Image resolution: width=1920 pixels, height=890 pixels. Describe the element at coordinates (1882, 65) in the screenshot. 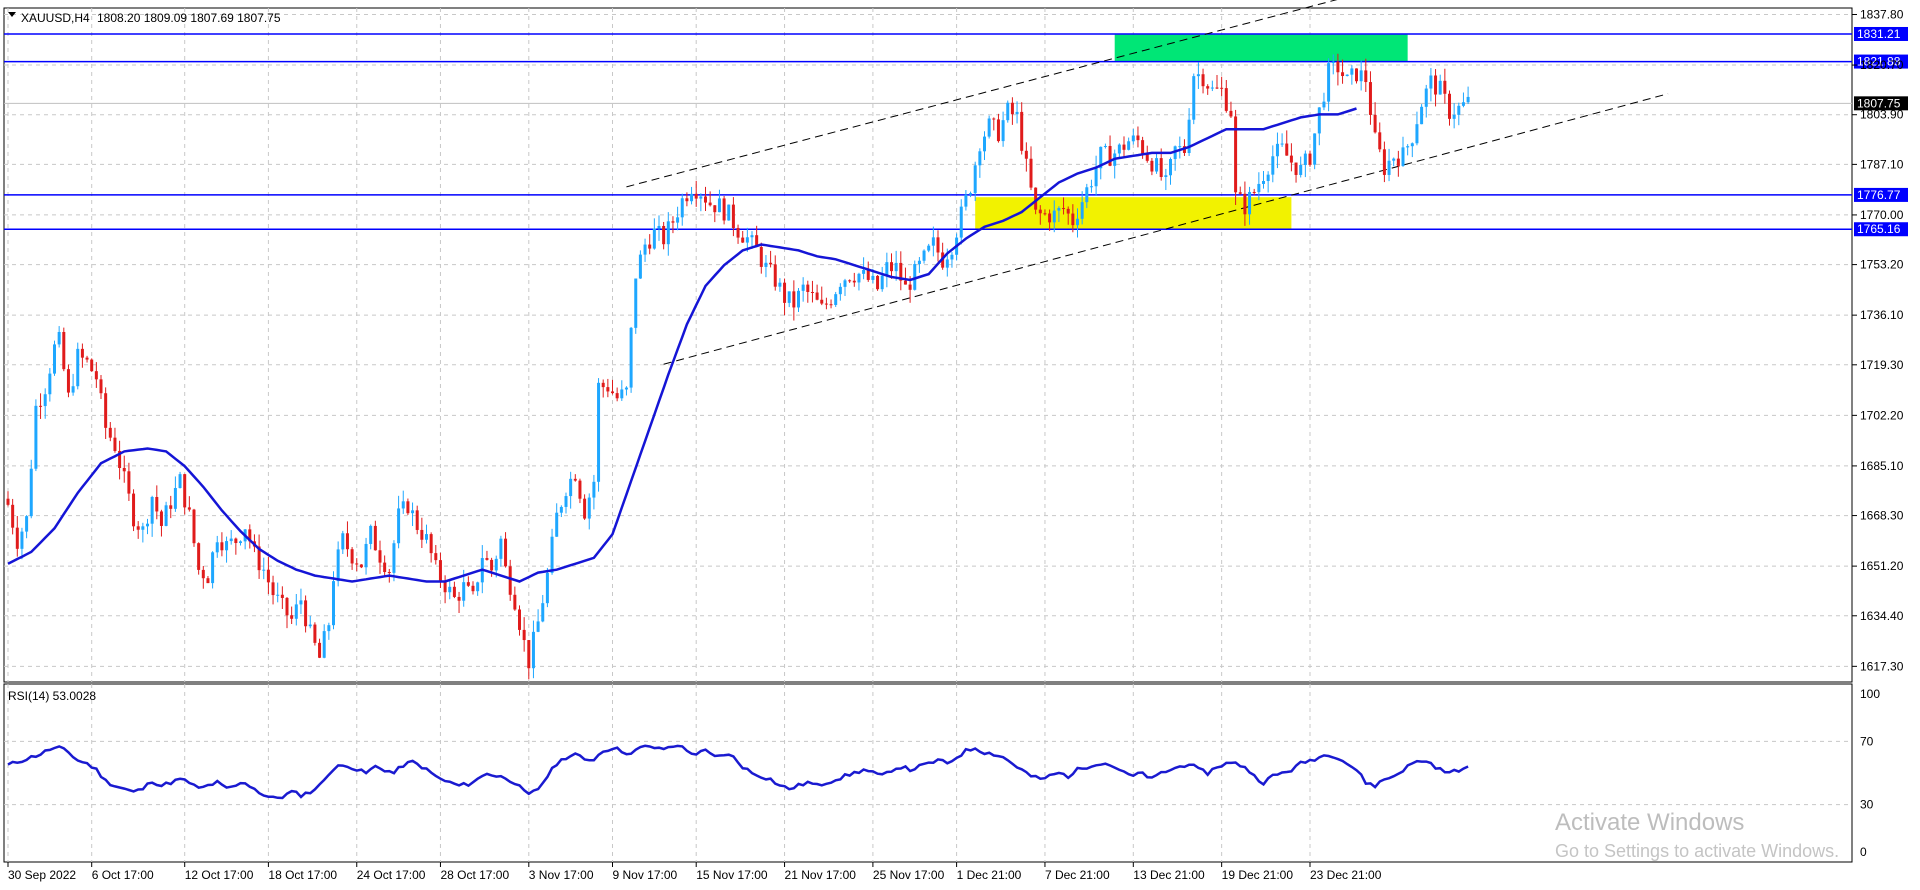

I see `price-tick-label: 1820.70` at that location.